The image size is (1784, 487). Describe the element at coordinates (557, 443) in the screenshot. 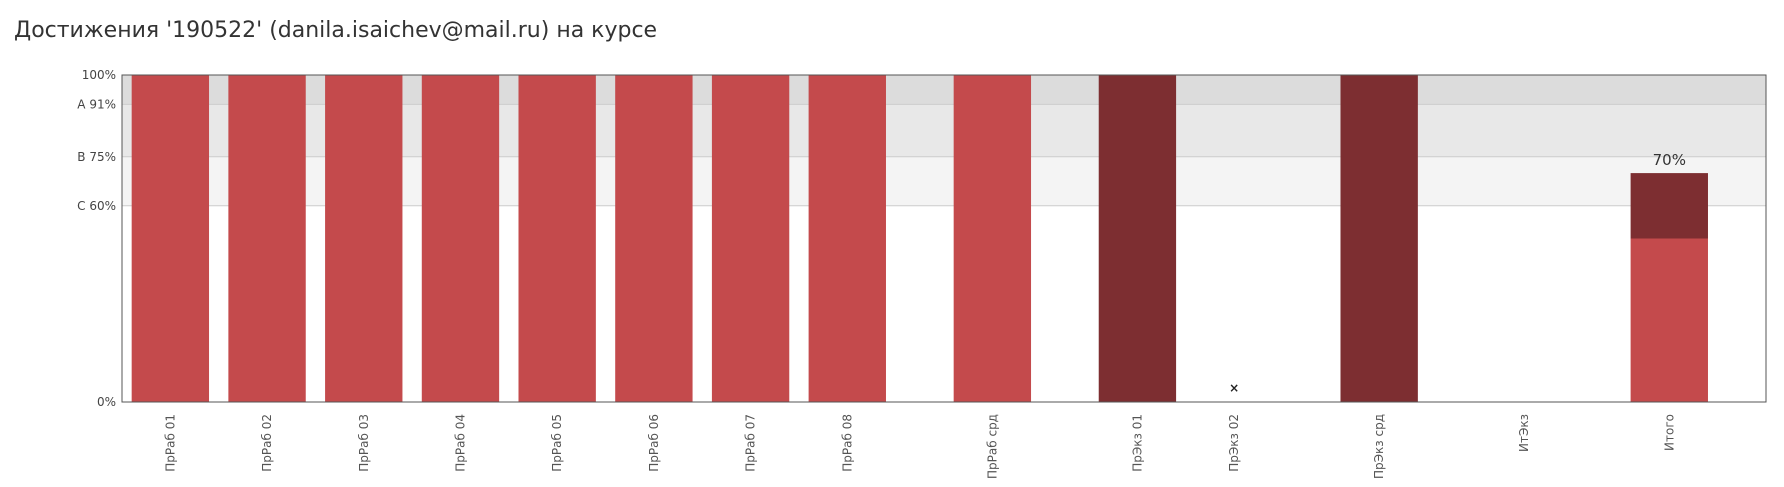

I see `x-tick-label: ПрРаб 05` at that location.